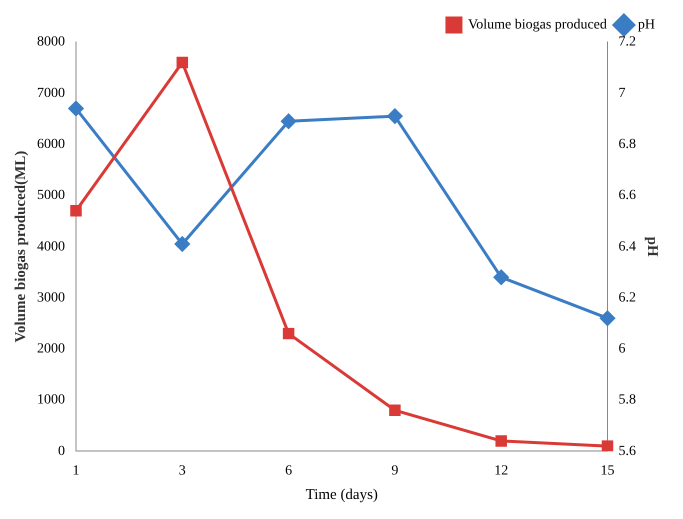 The width and height of the screenshot is (683, 519). What do you see at coordinates (182, 470) in the screenshot?
I see `x-tick-label: 3` at bounding box center [182, 470].